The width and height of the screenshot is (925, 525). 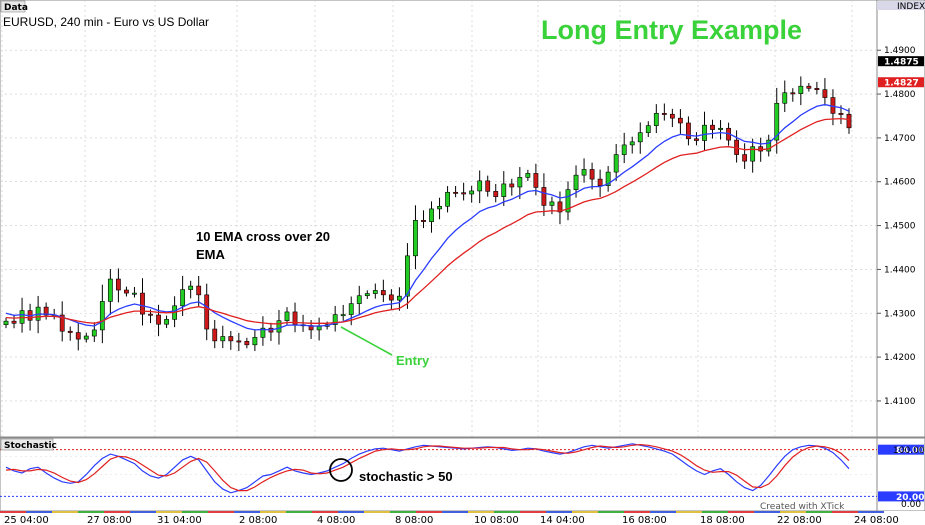 I want to click on stochastic-annotation: stochastic > 50, so click(x=406, y=476).